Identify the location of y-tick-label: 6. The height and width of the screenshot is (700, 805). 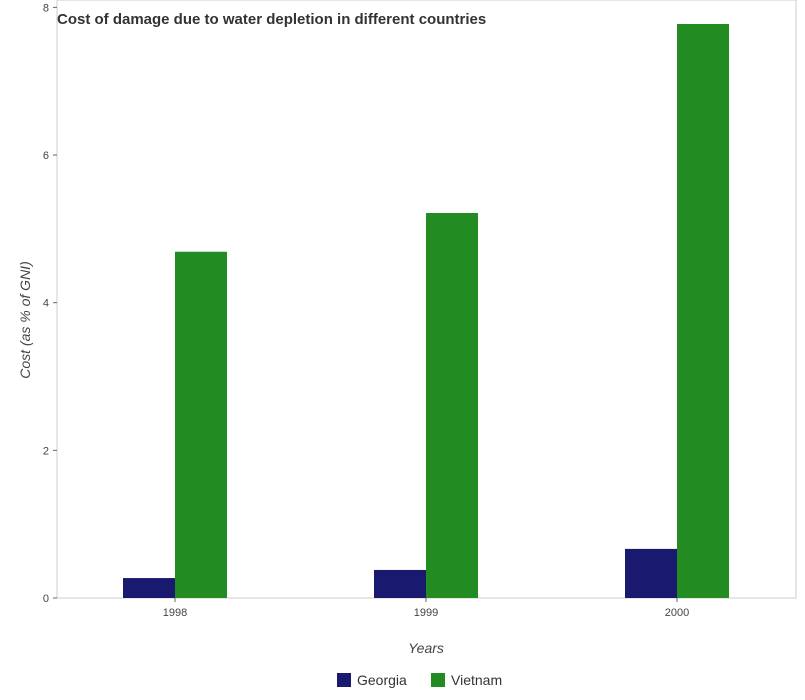
(46, 156).